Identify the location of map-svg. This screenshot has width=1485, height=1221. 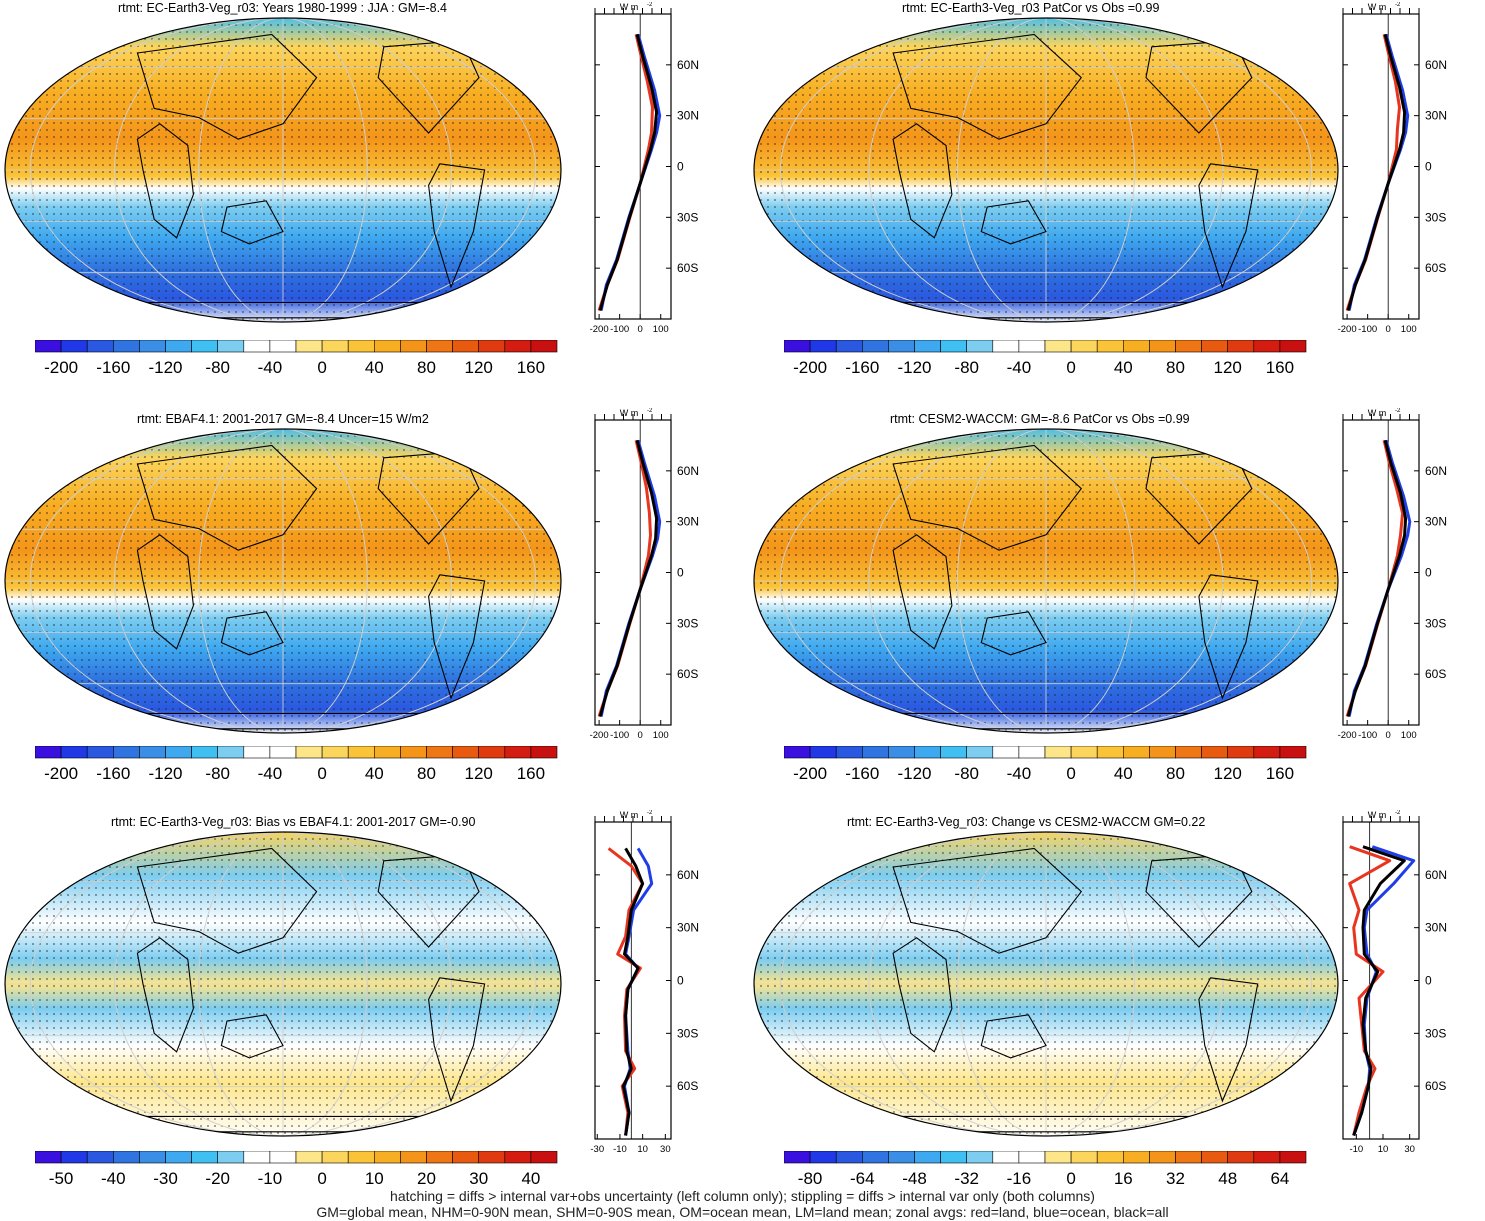
(1046, 170).